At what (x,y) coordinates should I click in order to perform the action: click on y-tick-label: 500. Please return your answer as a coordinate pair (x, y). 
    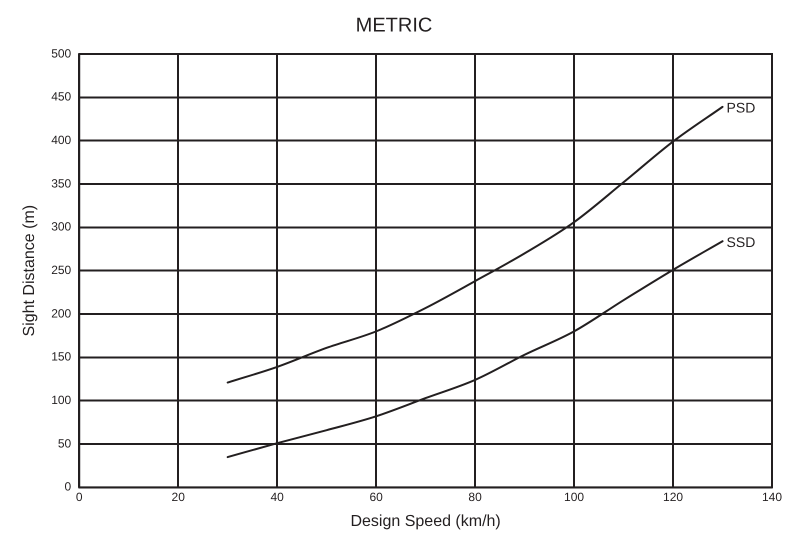
    Looking at the image, I should click on (61, 53).